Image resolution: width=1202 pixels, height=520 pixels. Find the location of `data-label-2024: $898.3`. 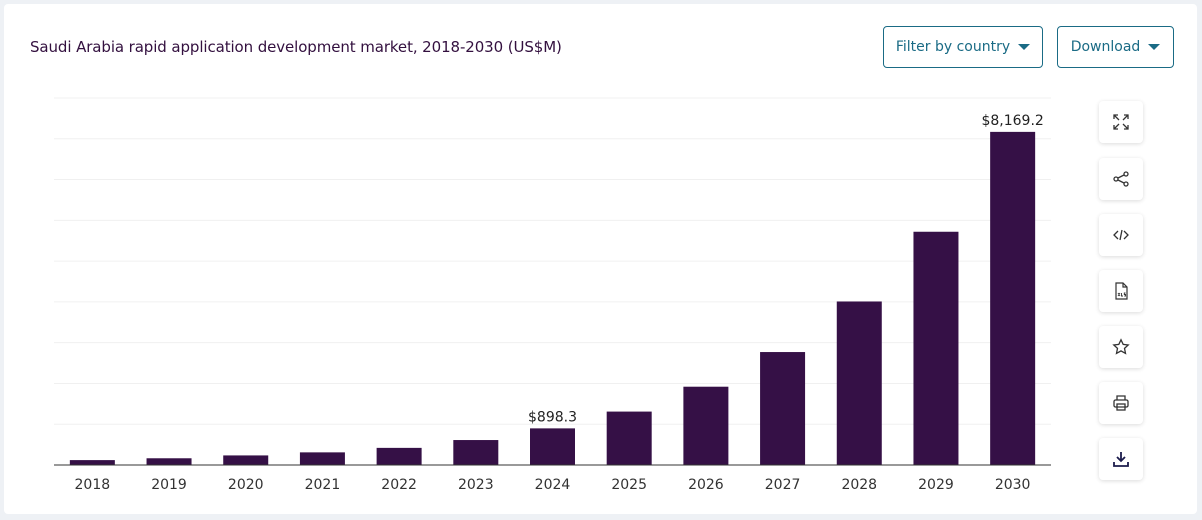

data-label-2024: $898.3 is located at coordinates (552, 417).